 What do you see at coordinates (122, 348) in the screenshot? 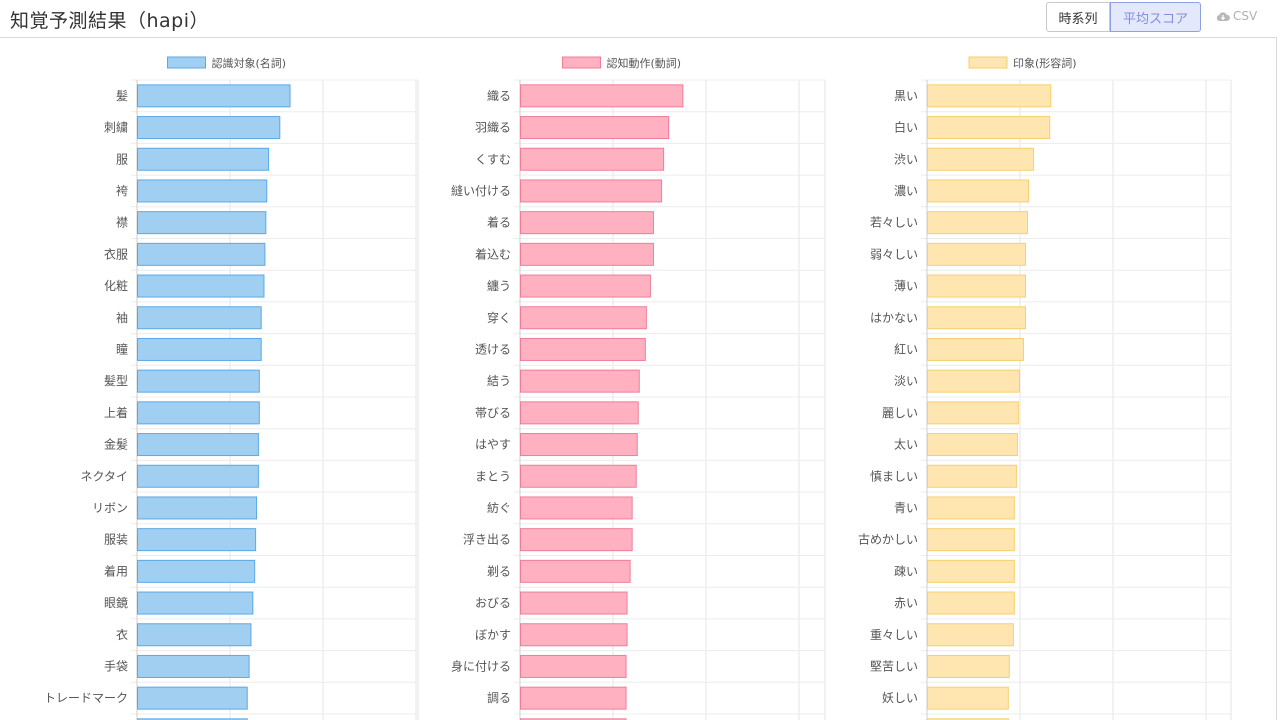
I see `category-label: 瞳` at bounding box center [122, 348].